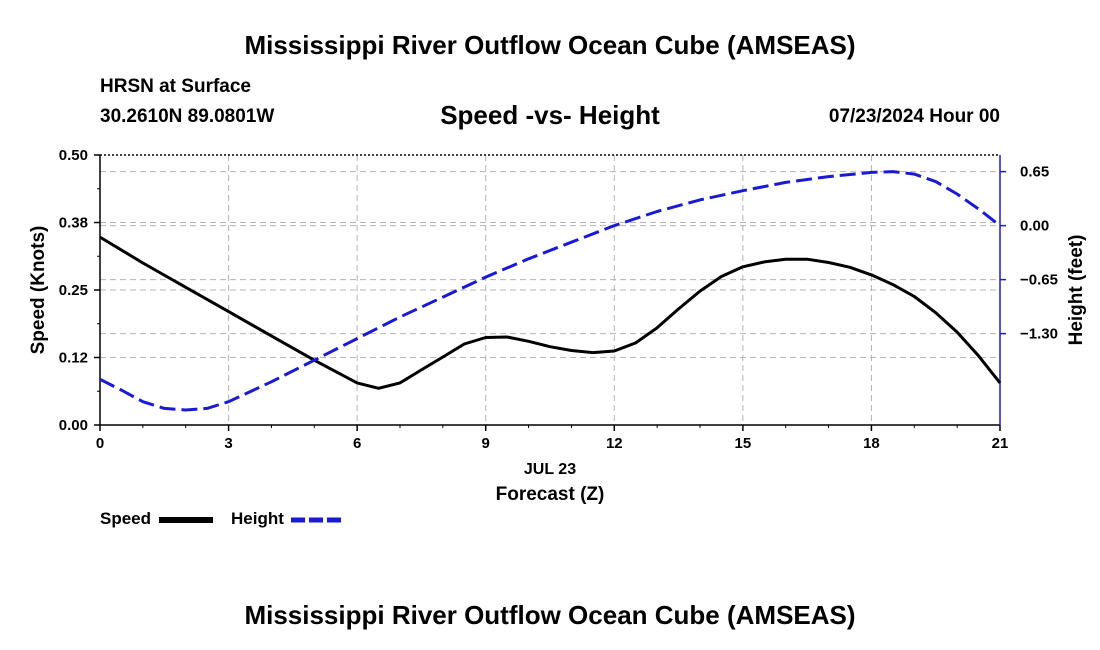 The height and width of the screenshot is (650, 1100). What do you see at coordinates (871, 443) in the screenshot?
I see `x-tick-label: 18` at bounding box center [871, 443].